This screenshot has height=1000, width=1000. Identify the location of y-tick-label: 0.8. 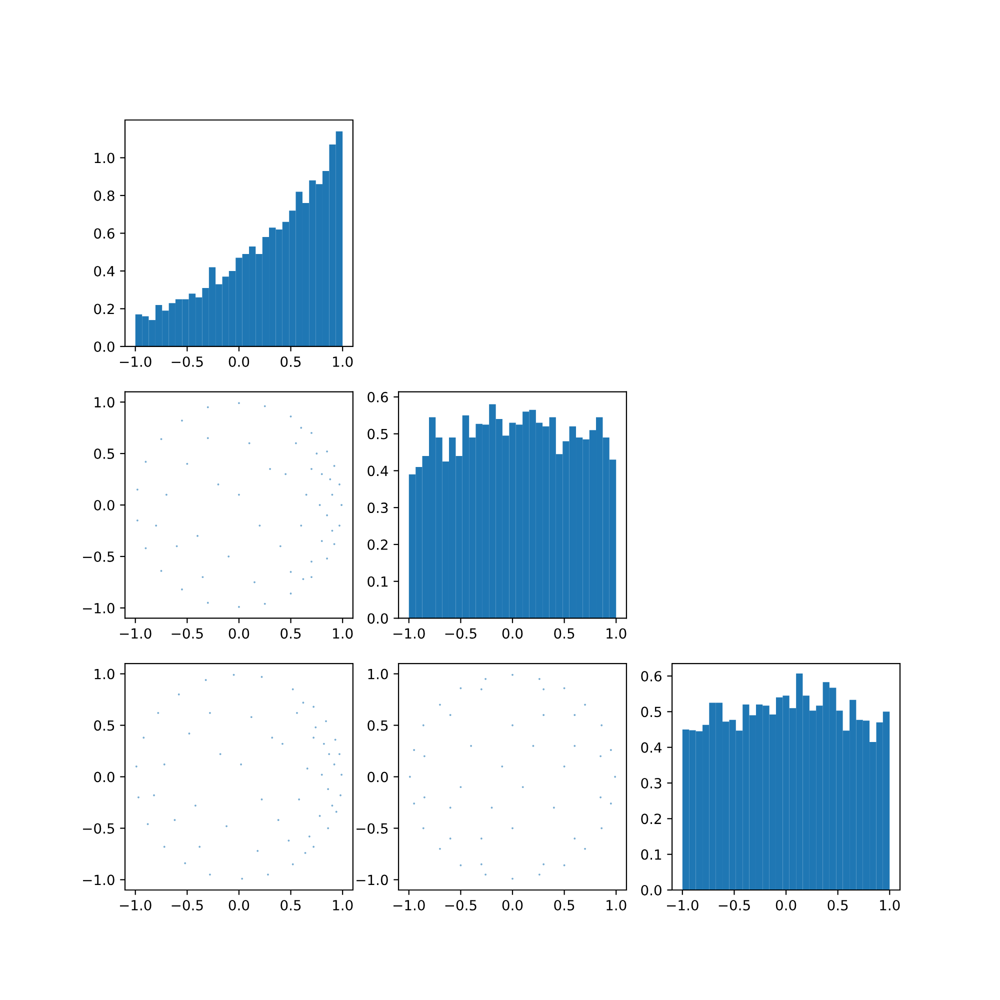
(104, 195).